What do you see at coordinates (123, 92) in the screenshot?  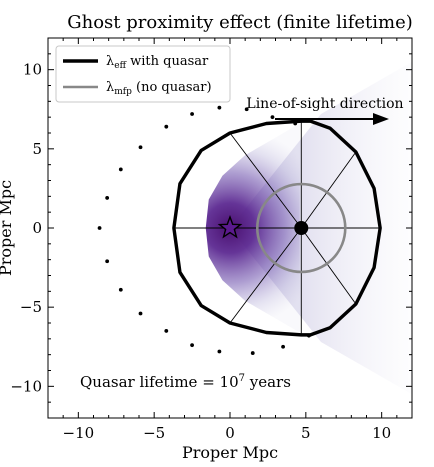 I see `legend-subscript: mfp` at bounding box center [123, 92].